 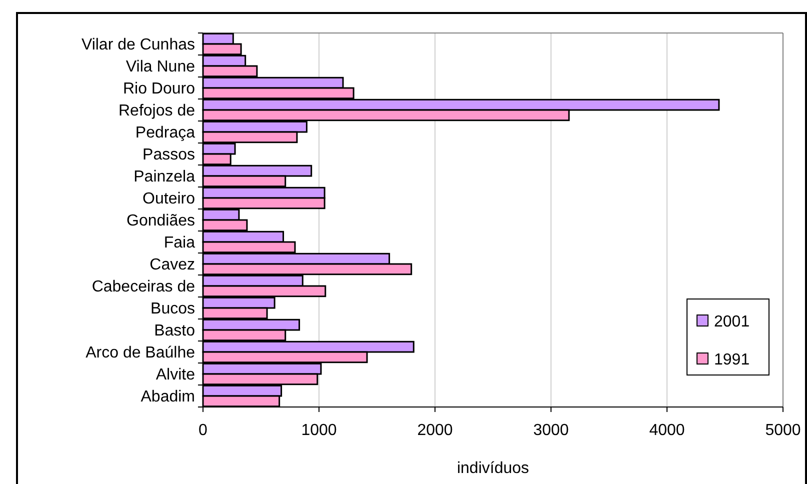 I want to click on y-tick-label: Vila Nune, so click(x=161, y=67).